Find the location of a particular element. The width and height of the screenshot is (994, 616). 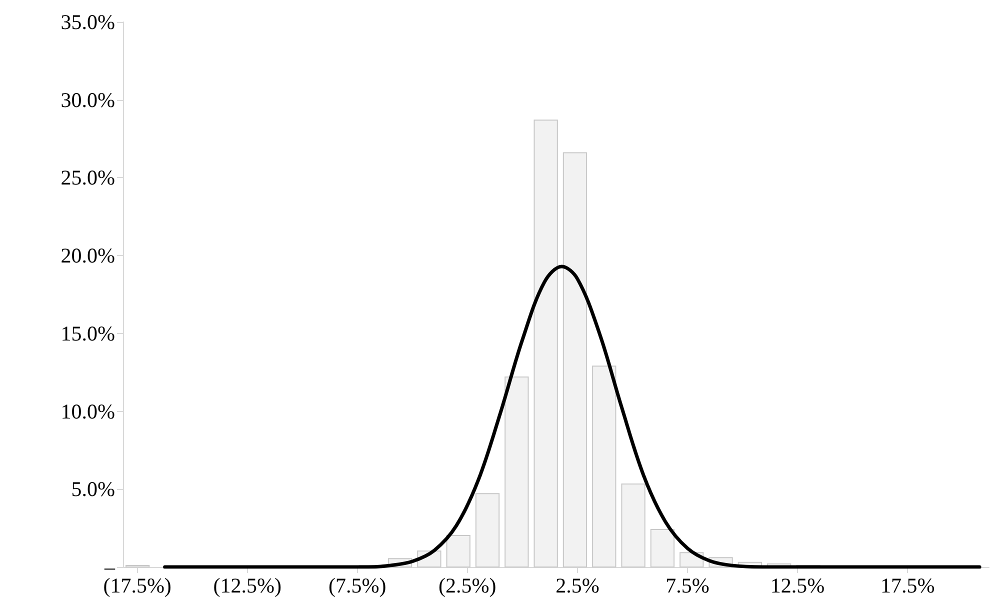

x-tick-label: 17.5% is located at coordinates (907, 586).